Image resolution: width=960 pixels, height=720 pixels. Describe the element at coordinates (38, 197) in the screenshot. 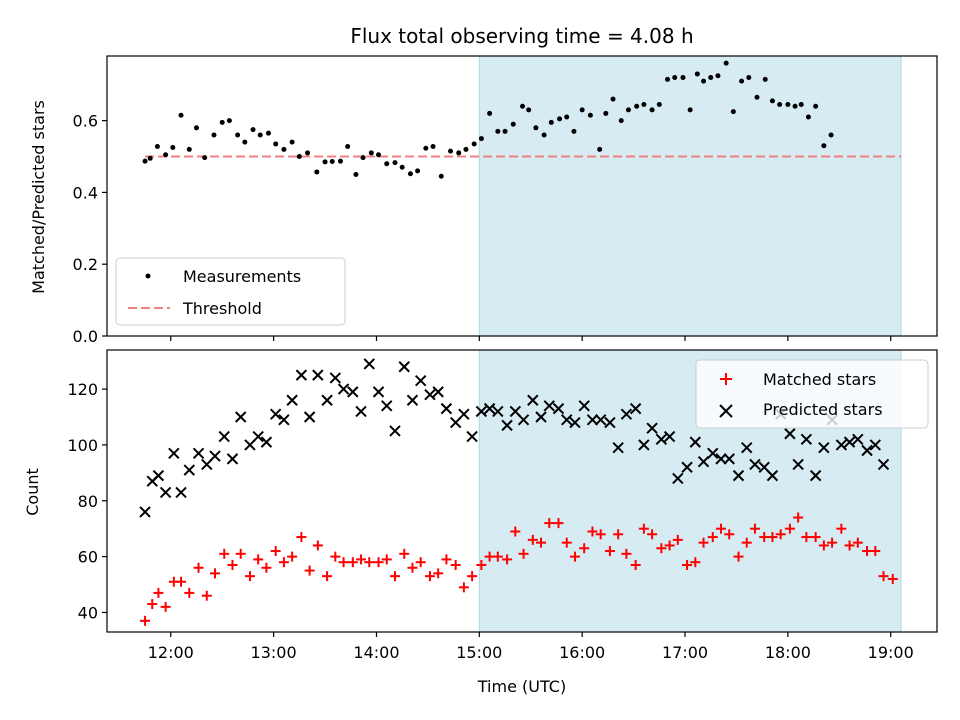

I see `top-ylabel: Matched/Predicted stars` at that location.